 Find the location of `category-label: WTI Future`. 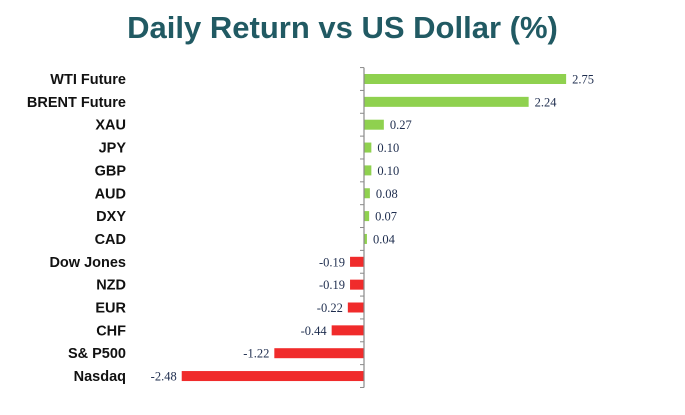

category-label: WTI Future is located at coordinates (88, 80).